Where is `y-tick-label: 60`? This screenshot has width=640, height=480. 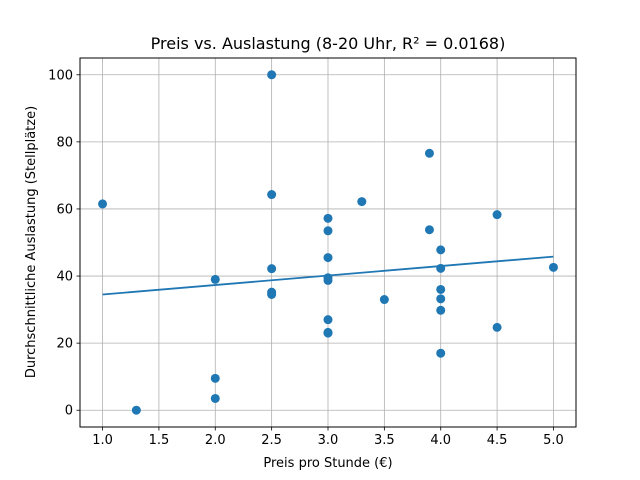
y-tick-label: 60 is located at coordinates (64, 209).